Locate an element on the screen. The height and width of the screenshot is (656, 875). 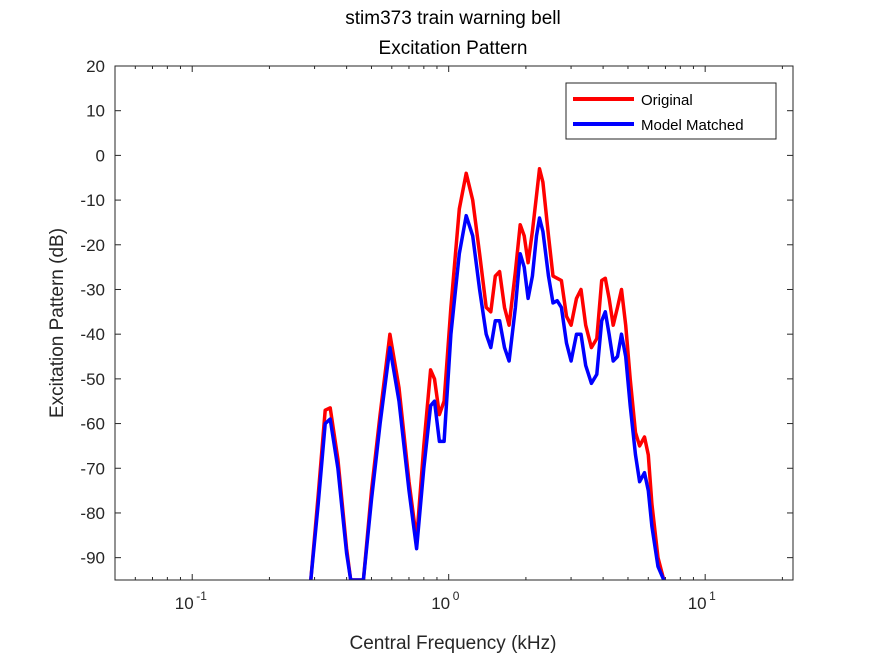
y-tick-label: -50 is located at coordinates (92, 379).